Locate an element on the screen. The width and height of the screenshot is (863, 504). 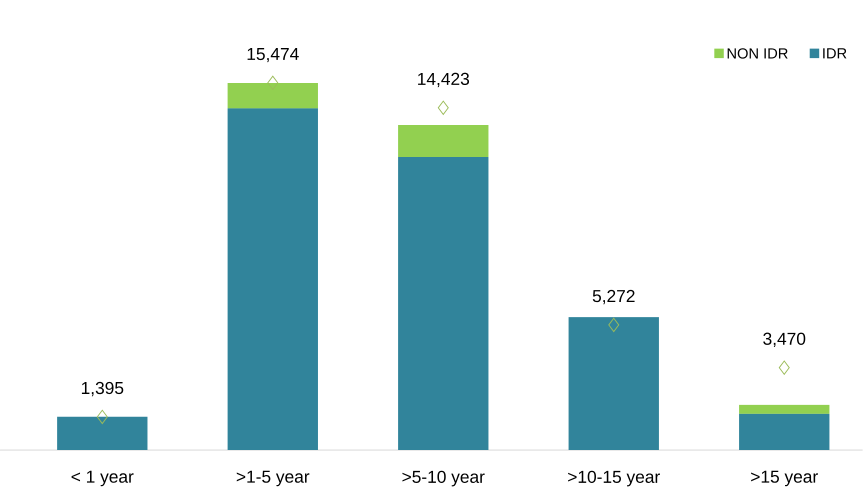
legend-label: NON IDR is located at coordinates (758, 53).